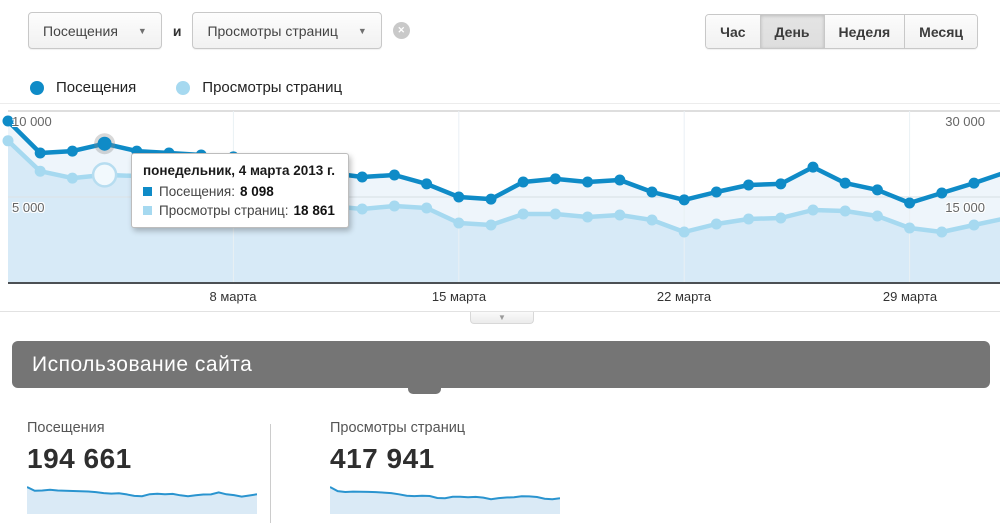  Describe the element at coordinates (28, 207) in the screenshot. I see `y-axis-tick-left: 5 000` at that location.